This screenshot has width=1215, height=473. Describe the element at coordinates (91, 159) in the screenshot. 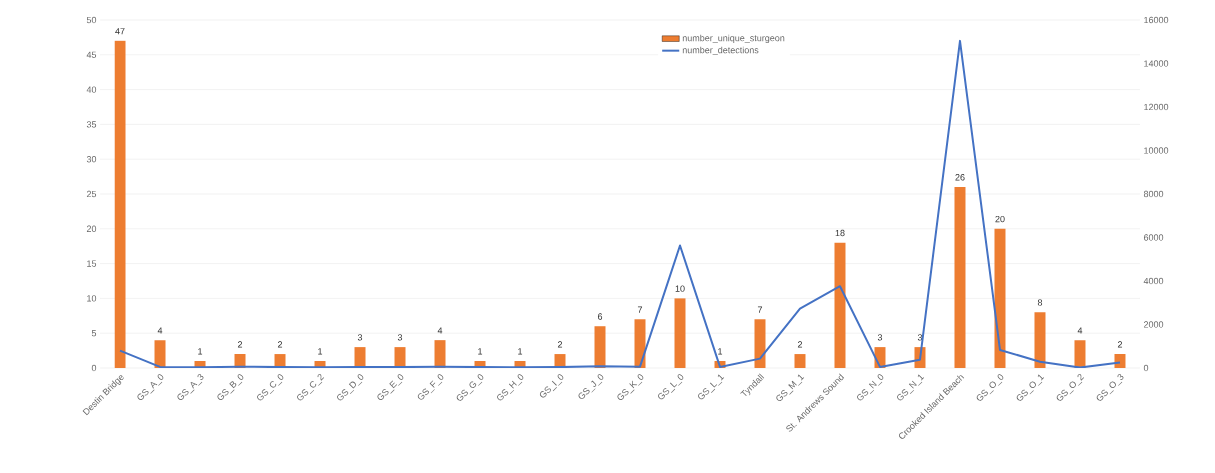

I see `y-tick-label: 30` at that location.